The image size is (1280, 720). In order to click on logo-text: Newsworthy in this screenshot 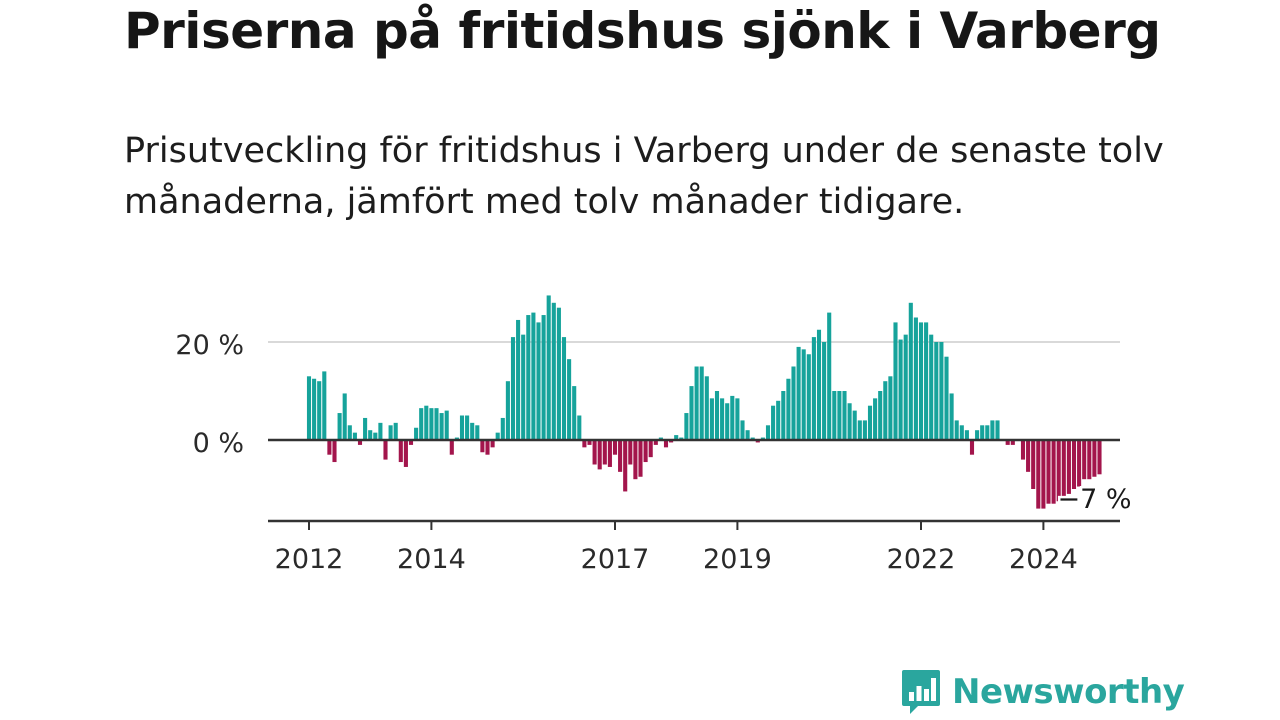, I will do `click(1068, 692)`.